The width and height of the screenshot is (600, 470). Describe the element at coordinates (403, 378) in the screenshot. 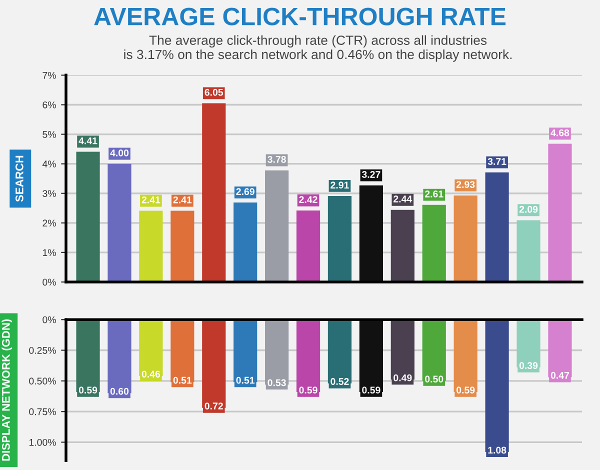

I see `data-label: 0.49` at that location.